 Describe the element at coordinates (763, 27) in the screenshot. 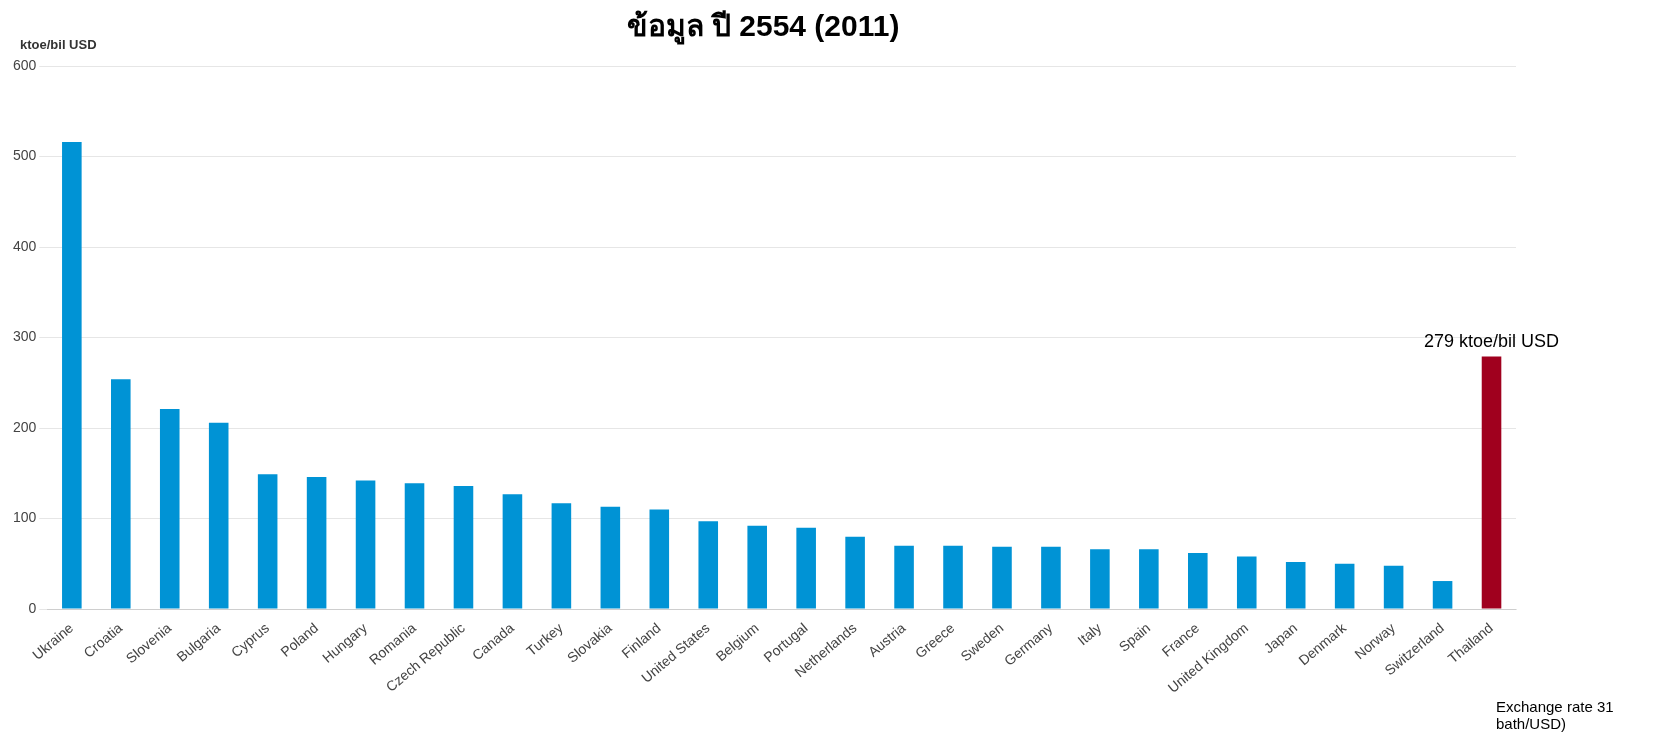

I see `chart-title: ข้อมูล ปี 2554 (2011)` at that location.